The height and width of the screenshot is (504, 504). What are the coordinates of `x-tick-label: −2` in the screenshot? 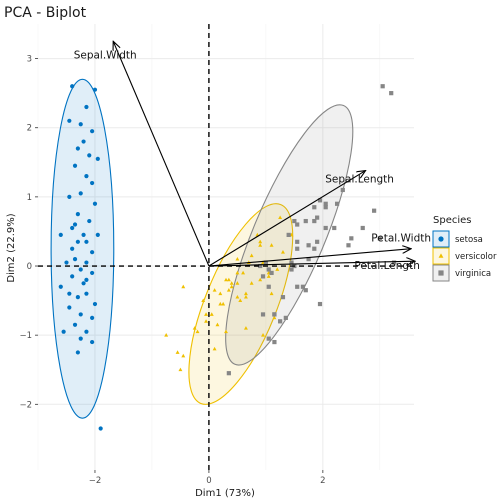 It's located at (95, 481).